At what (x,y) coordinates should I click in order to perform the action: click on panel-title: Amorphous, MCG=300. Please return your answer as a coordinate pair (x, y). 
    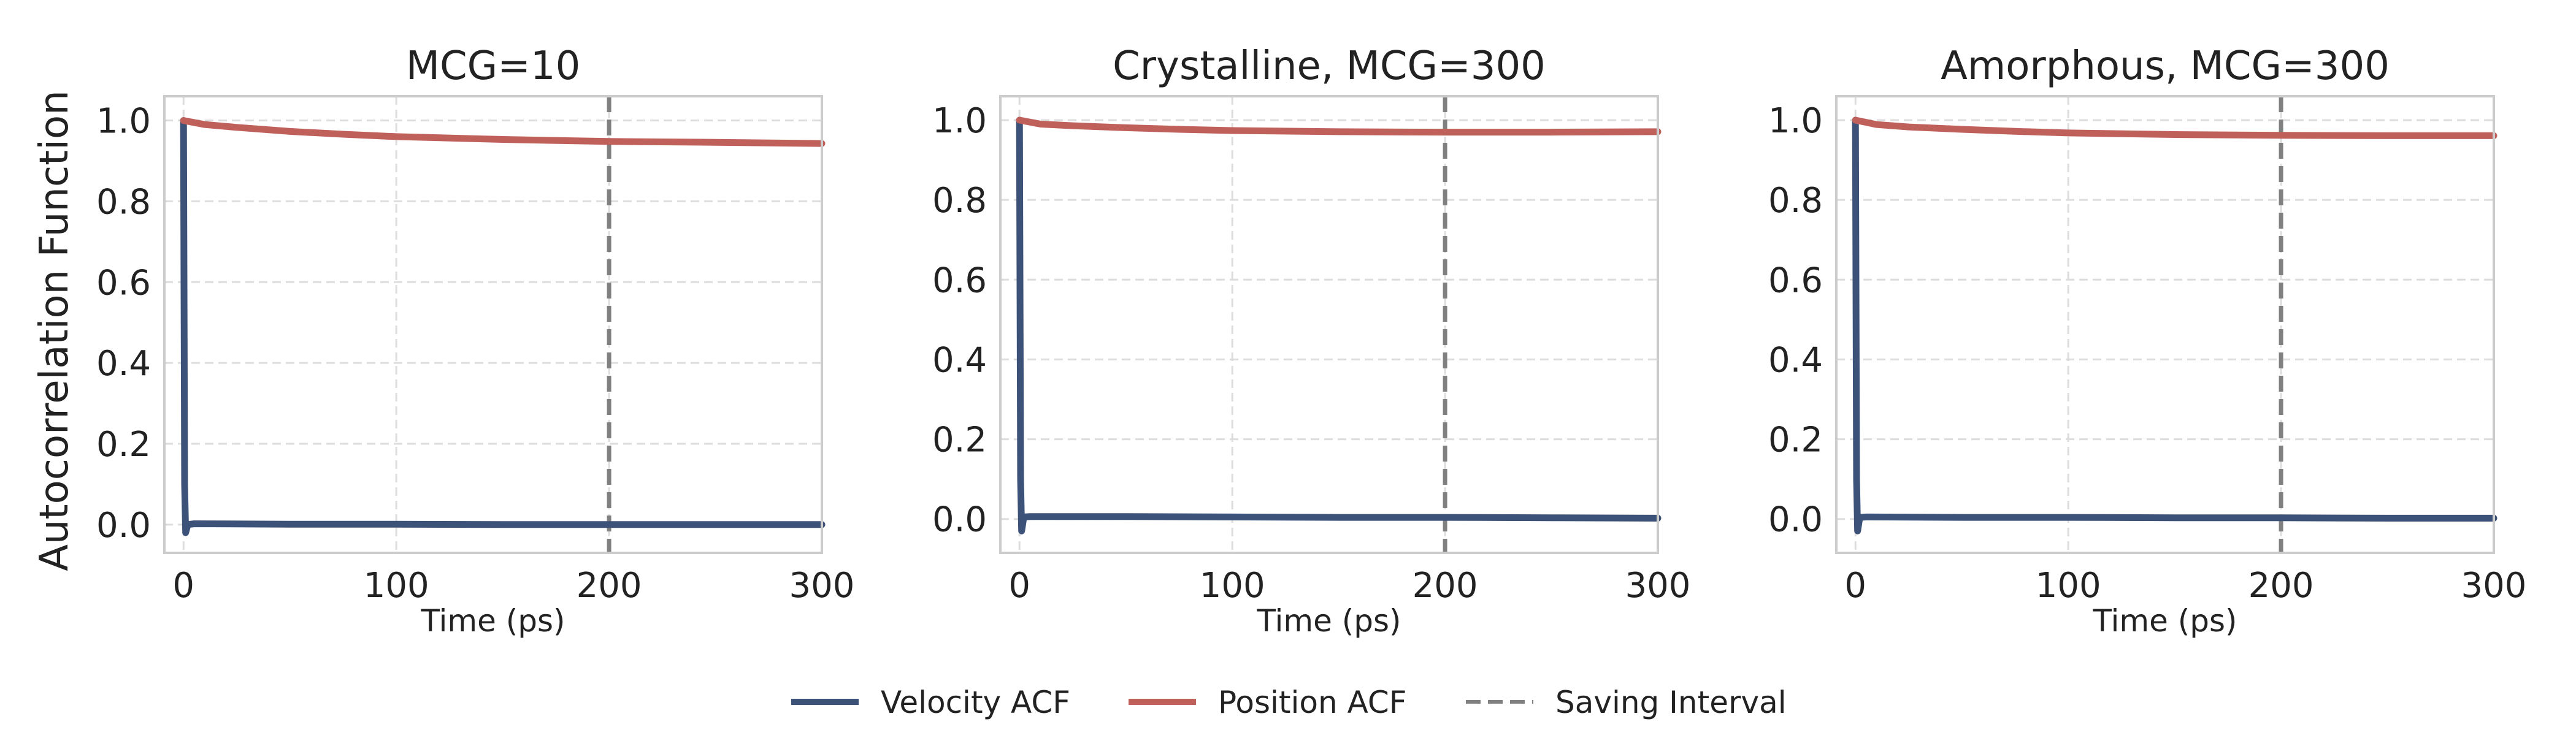
    Looking at the image, I should click on (2165, 66).